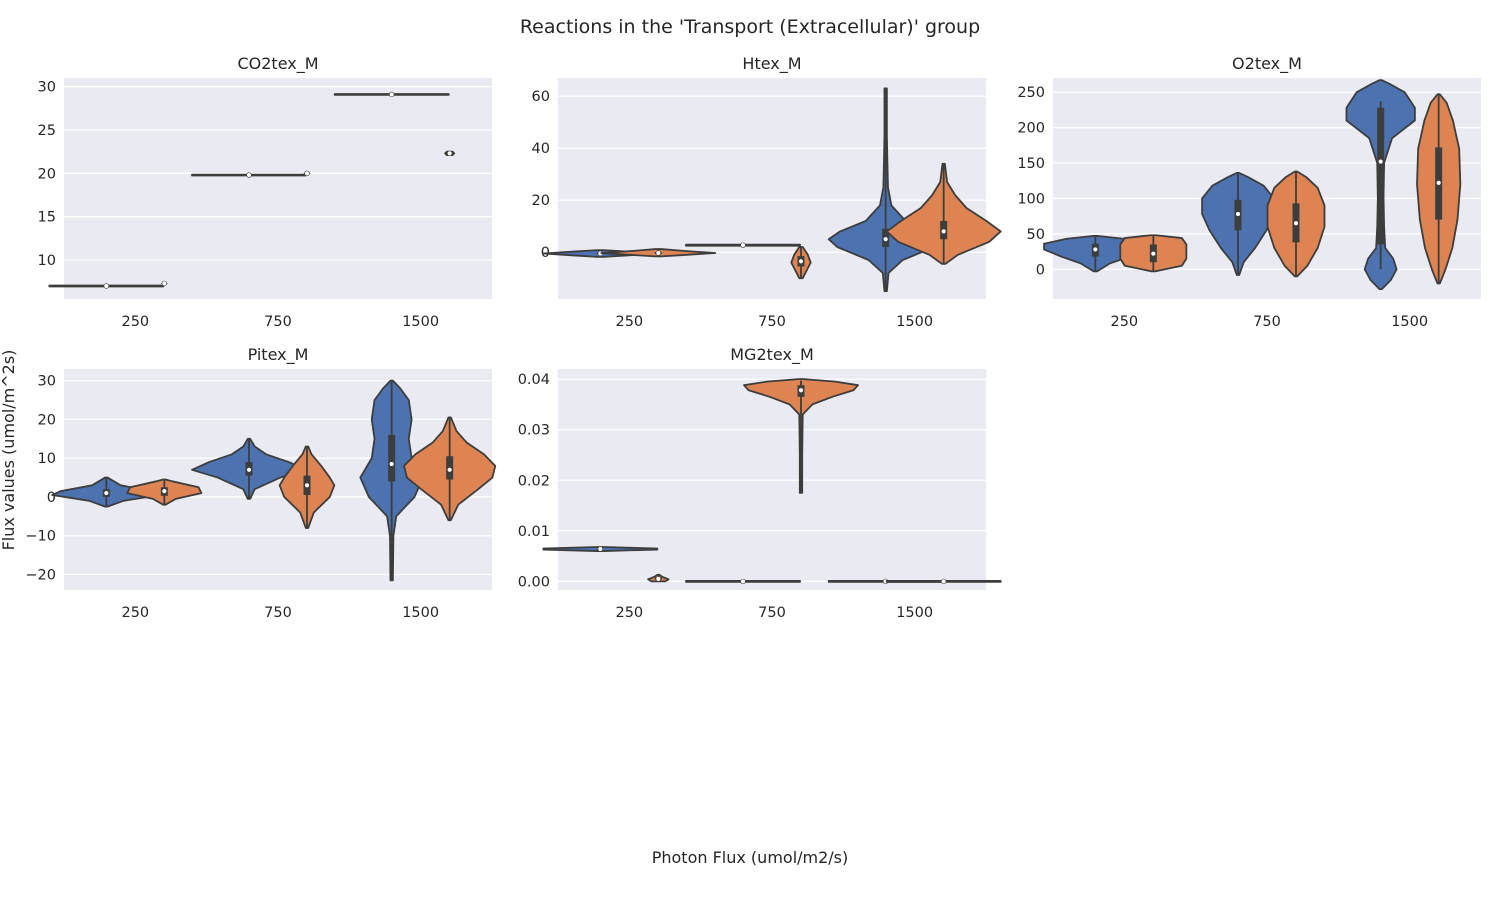  What do you see at coordinates (534, 431) in the screenshot?
I see `y-tick-label: 0.03` at bounding box center [534, 431].